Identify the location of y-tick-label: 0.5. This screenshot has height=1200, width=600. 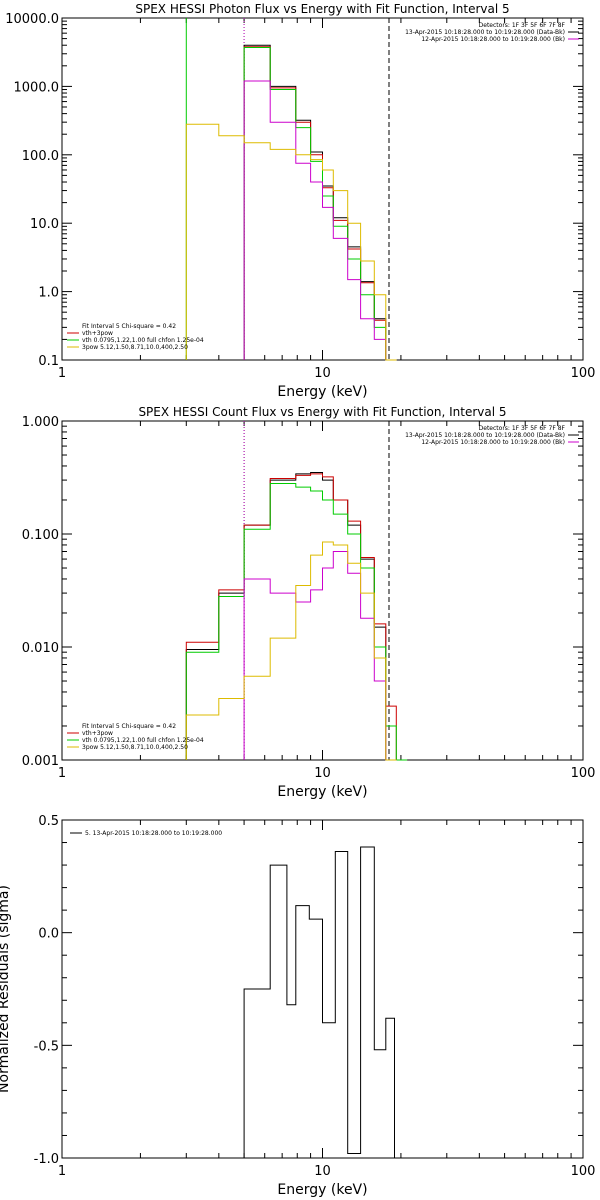
(48, 821).